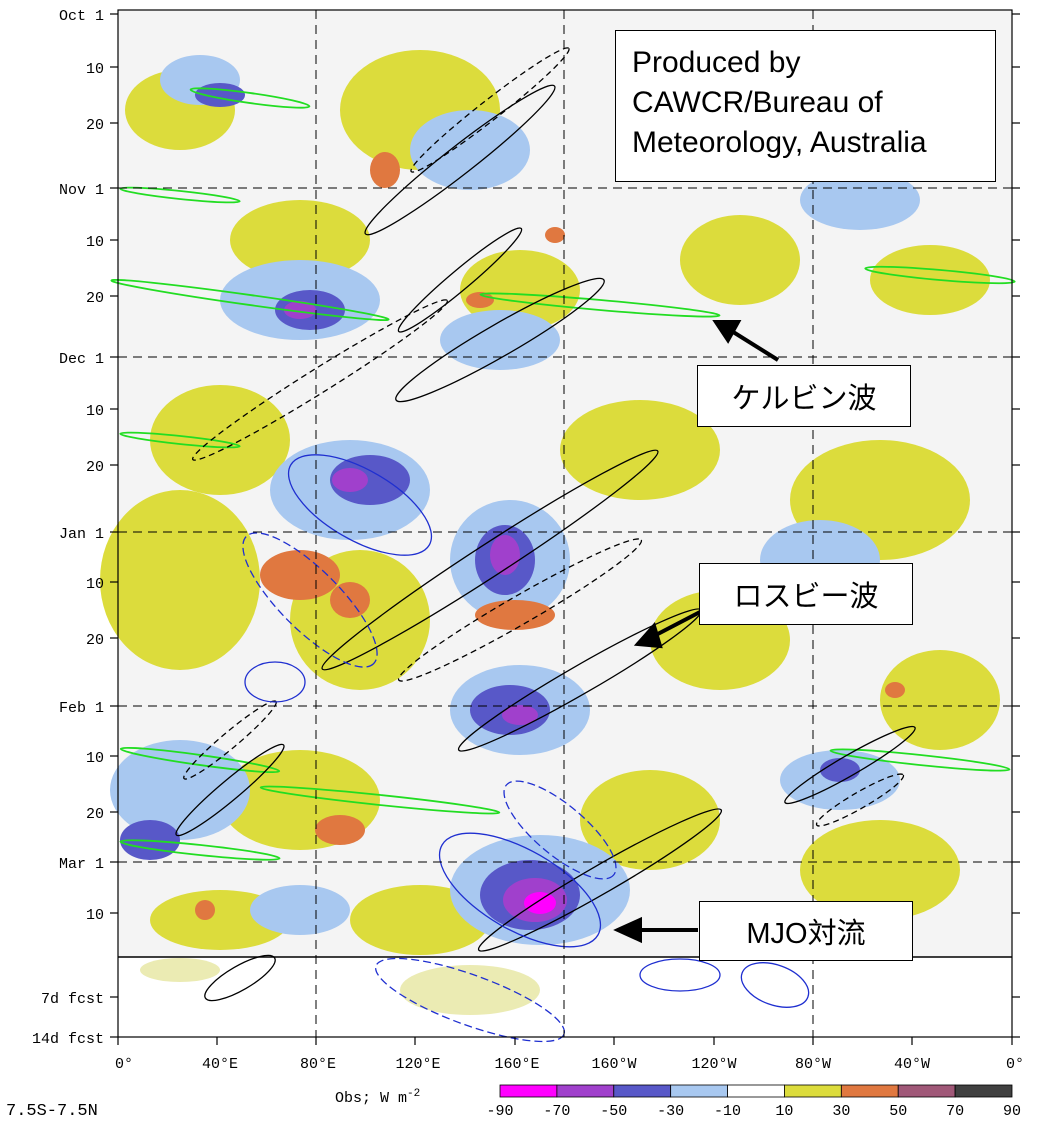 This screenshot has height=1125, width=1044. Describe the element at coordinates (779, 142) in the screenshot. I see `credit-line: Meteorology, Australia` at that location.